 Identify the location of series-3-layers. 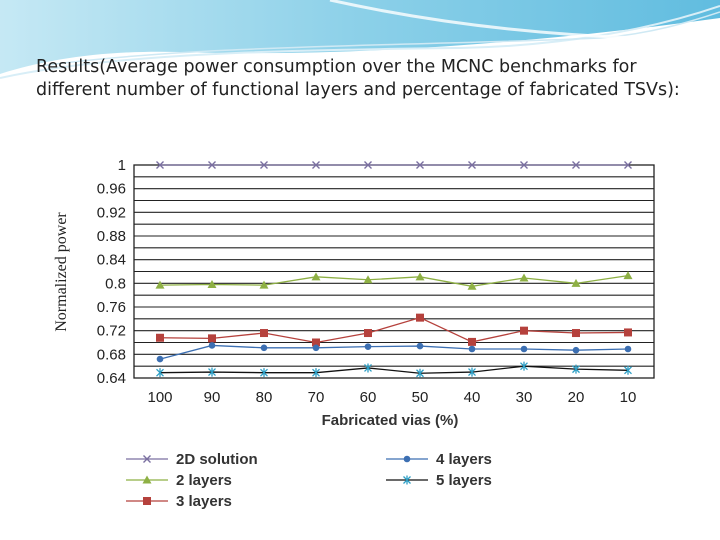
(394, 330).